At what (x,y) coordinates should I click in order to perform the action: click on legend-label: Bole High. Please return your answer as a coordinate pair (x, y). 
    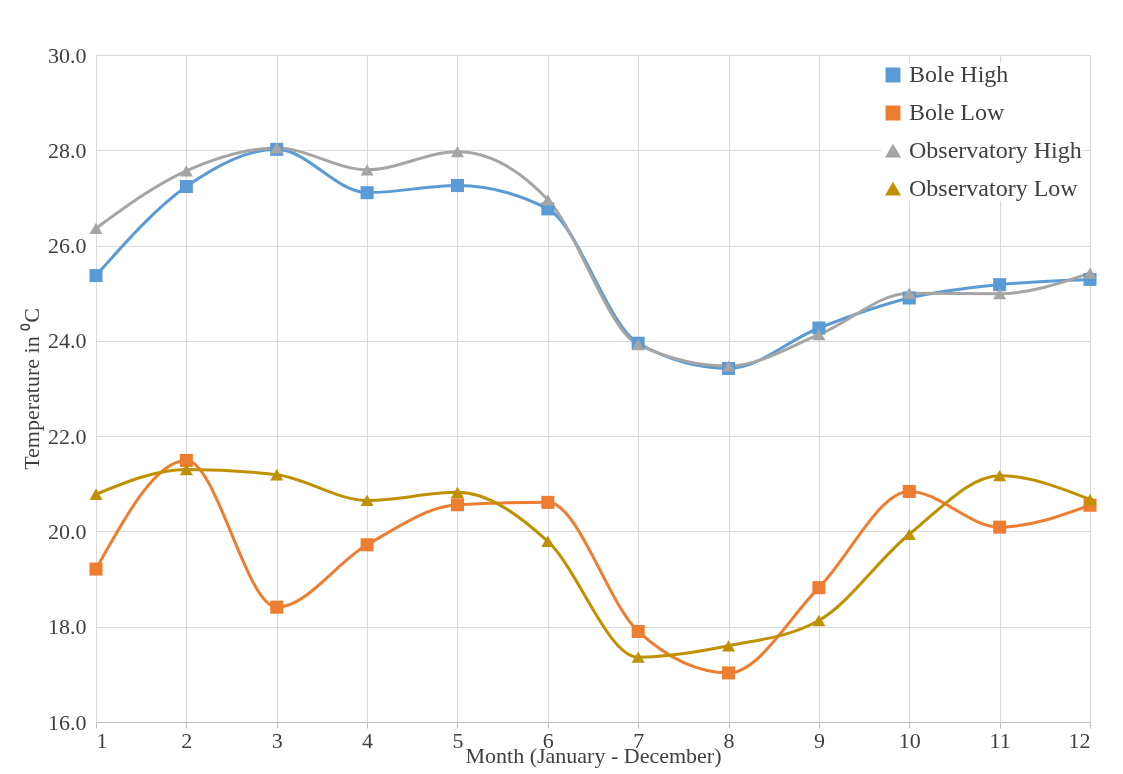
    Looking at the image, I should click on (959, 74).